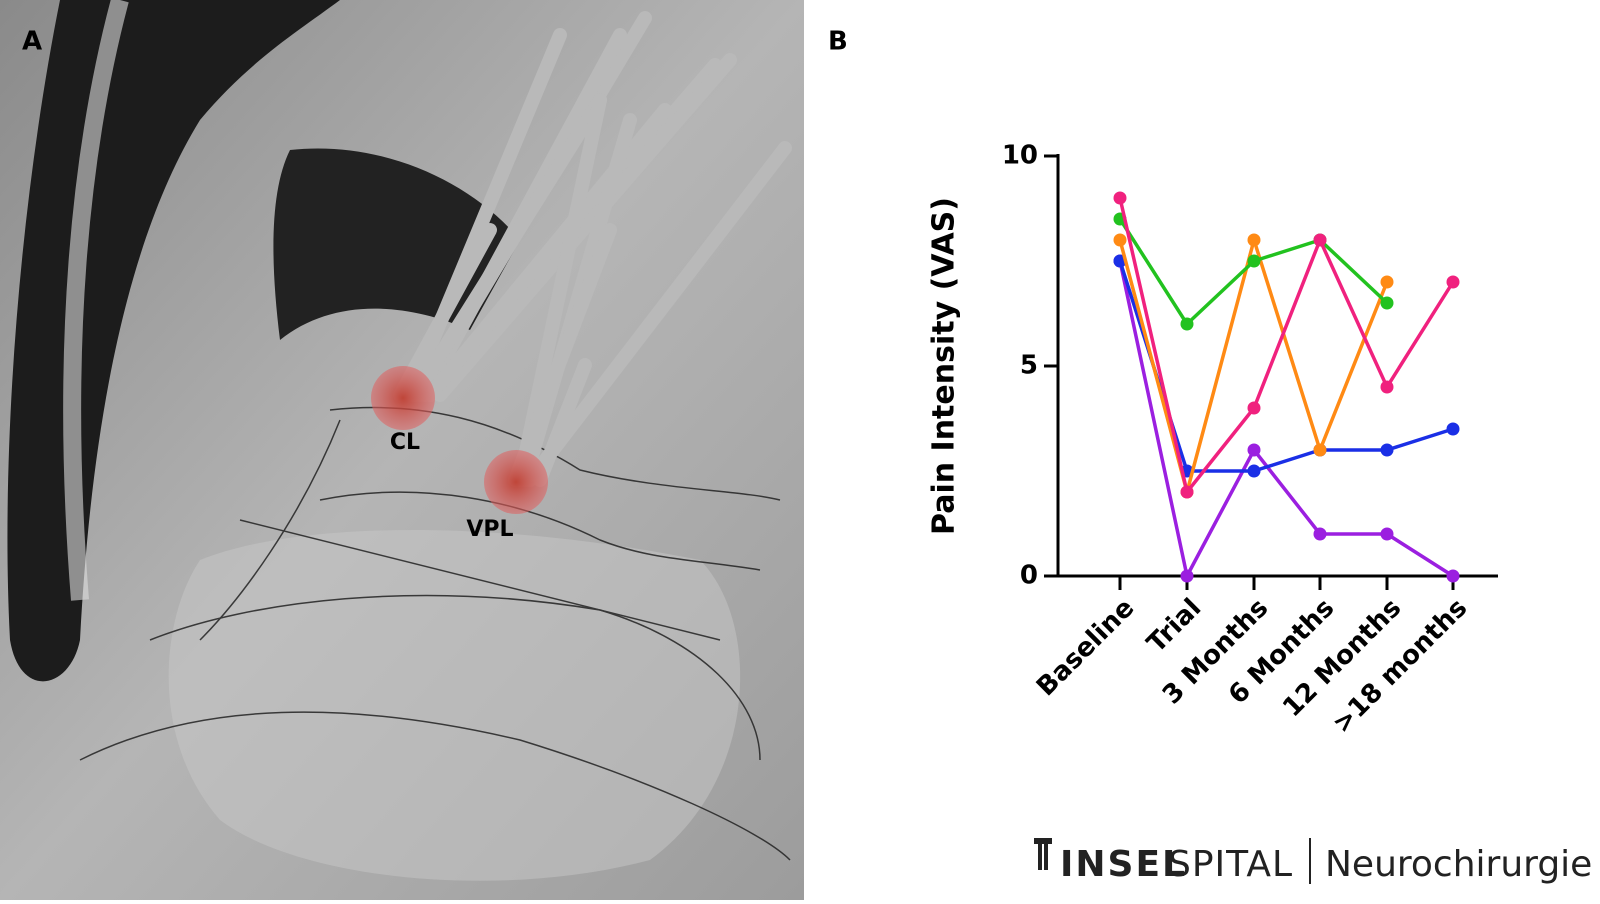 The height and width of the screenshot is (904, 1600). I want to click on logo: INSEL SPITAL Neurochirurgie, so click(1311, 861).